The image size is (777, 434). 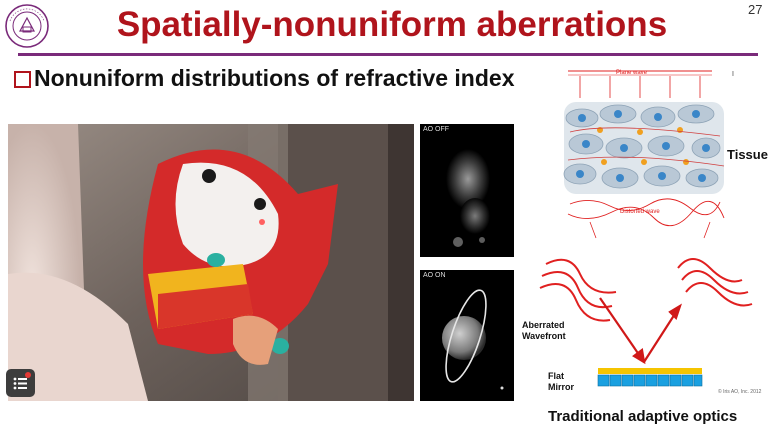 What do you see at coordinates (436, 129) in the screenshot?
I see `ao-off-label: AO OFF` at bounding box center [436, 129].